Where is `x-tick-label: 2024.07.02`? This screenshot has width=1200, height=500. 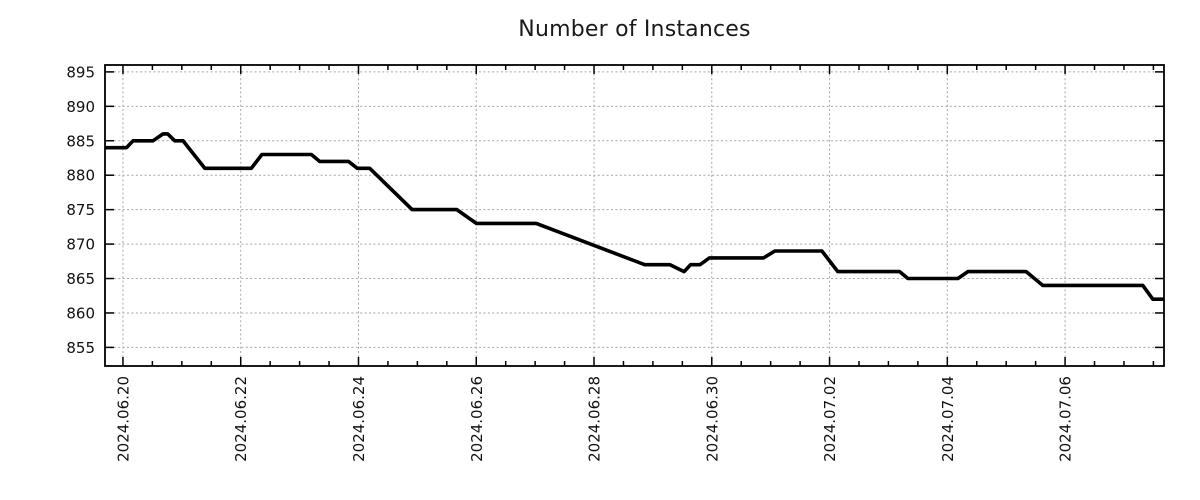
x-tick-label: 2024.07.02 is located at coordinates (830, 419).